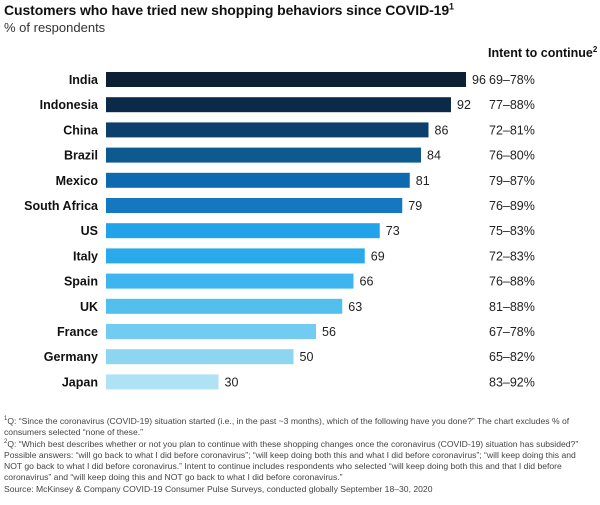  What do you see at coordinates (77, 332) in the screenshot?
I see `category-label: France` at bounding box center [77, 332].